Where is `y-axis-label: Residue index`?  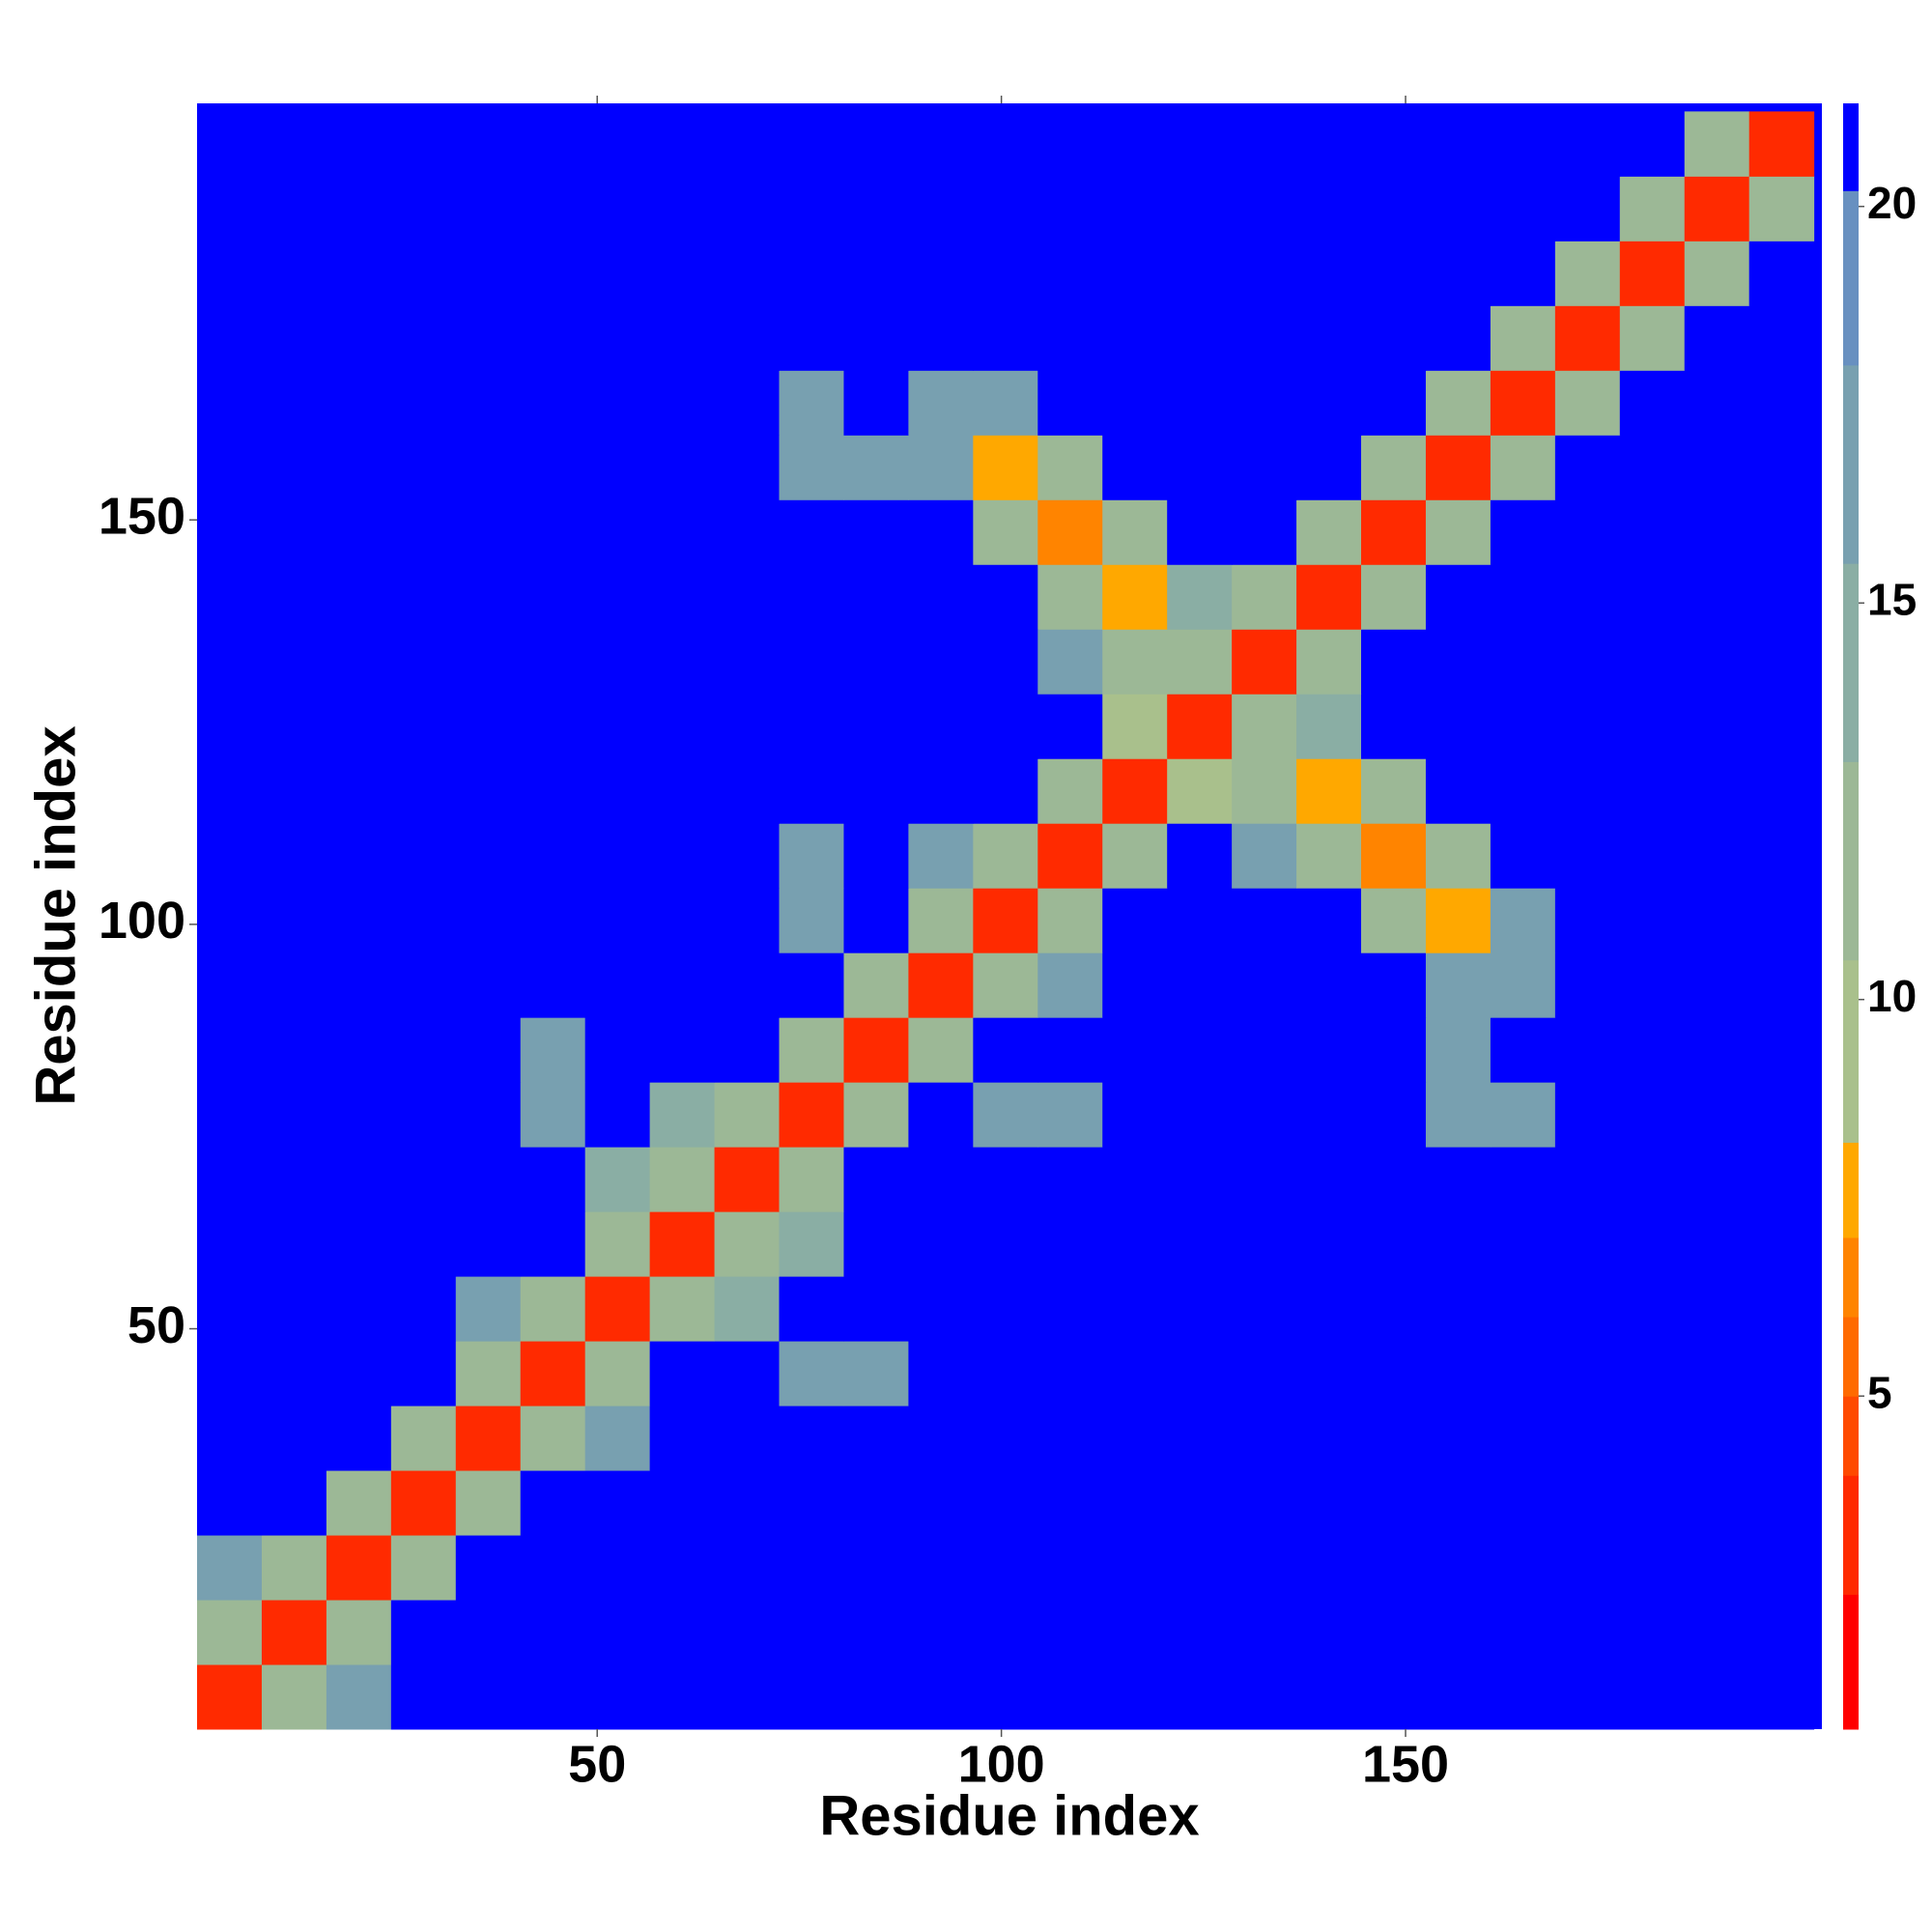 y-axis-label: Residue index is located at coordinates (55, 915).